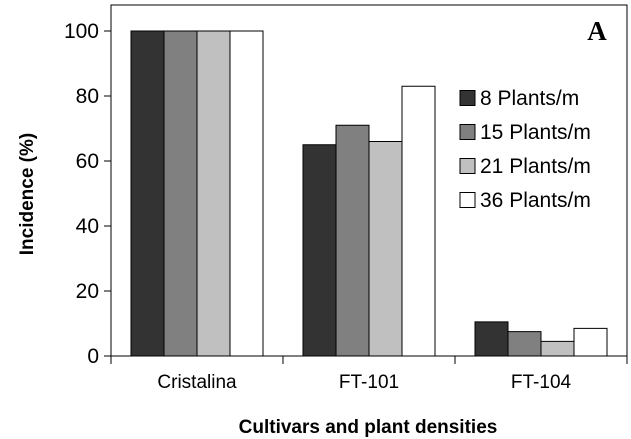 The width and height of the screenshot is (631, 439). What do you see at coordinates (87, 96) in the screenshot?
I see `y-tick-label: 80` at bounding box center [87, 96].